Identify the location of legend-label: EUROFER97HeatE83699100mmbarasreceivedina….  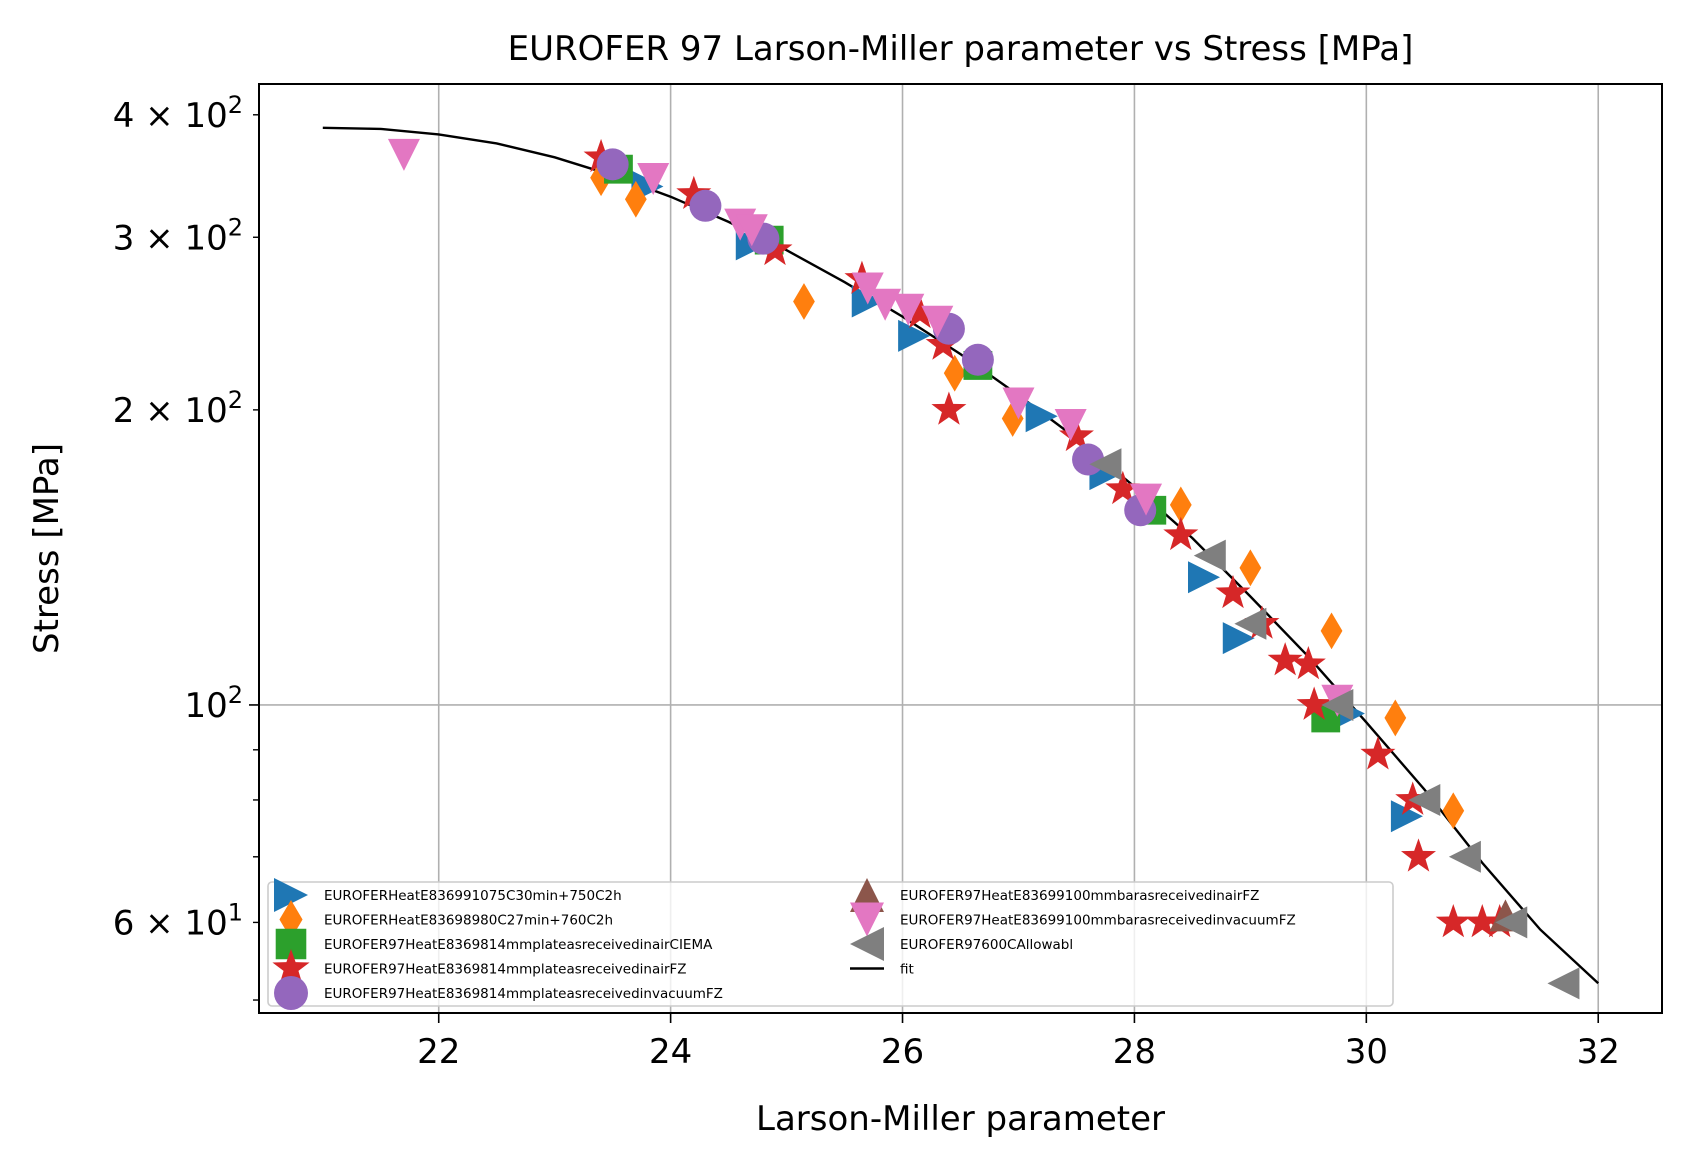
(1079, 896).